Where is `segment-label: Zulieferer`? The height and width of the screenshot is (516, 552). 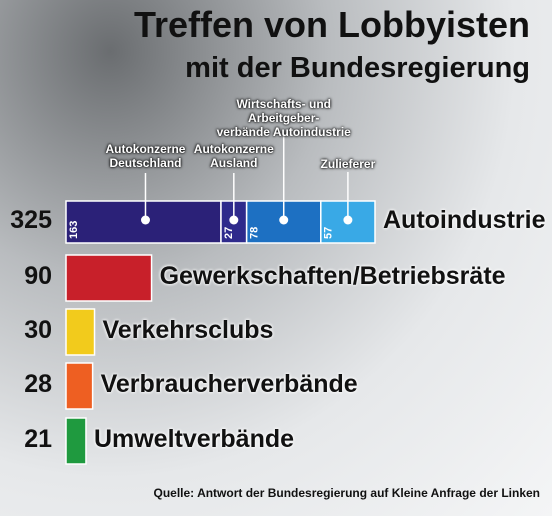 segment-label: Zulieferer is located at coordinates (348, 164).